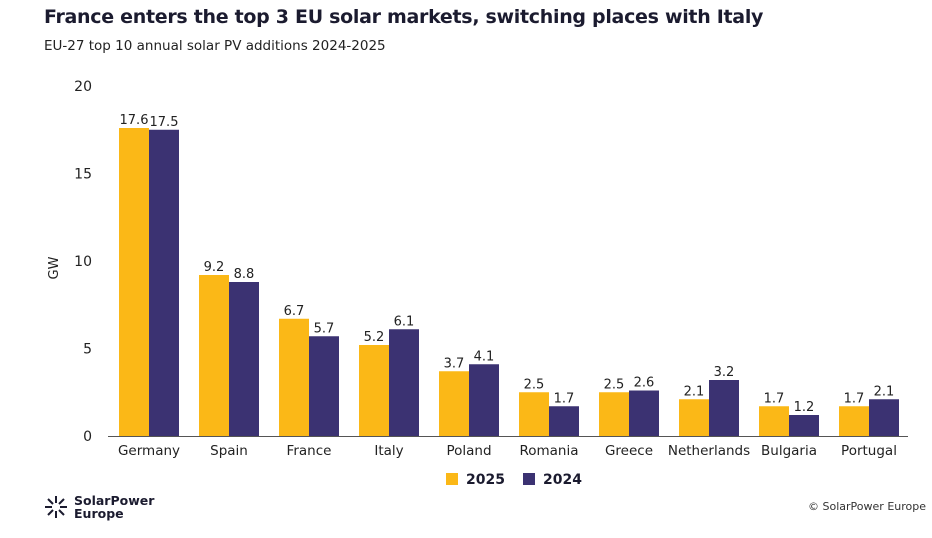 The image size is (932, 538). I want to click on data-label: 4.1, so click(484, 356).